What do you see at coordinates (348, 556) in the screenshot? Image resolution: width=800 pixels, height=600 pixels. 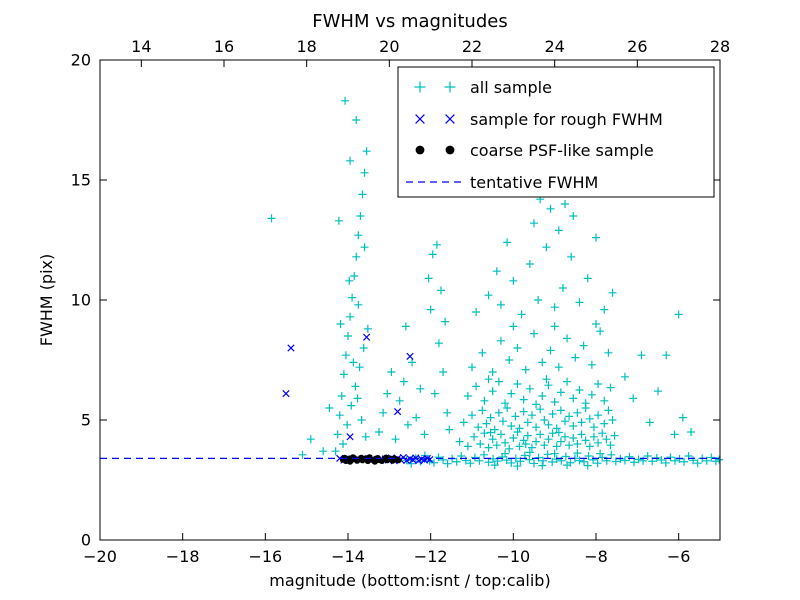 I see `svg-text: −14` at bounding box center [348, 556].